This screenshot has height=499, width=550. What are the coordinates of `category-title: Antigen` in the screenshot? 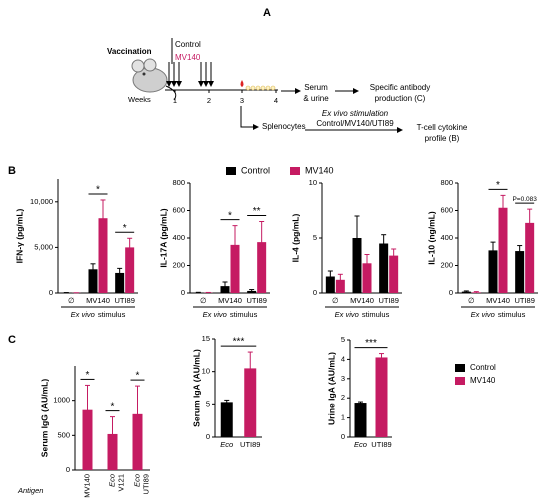 It's located at (30, 490).